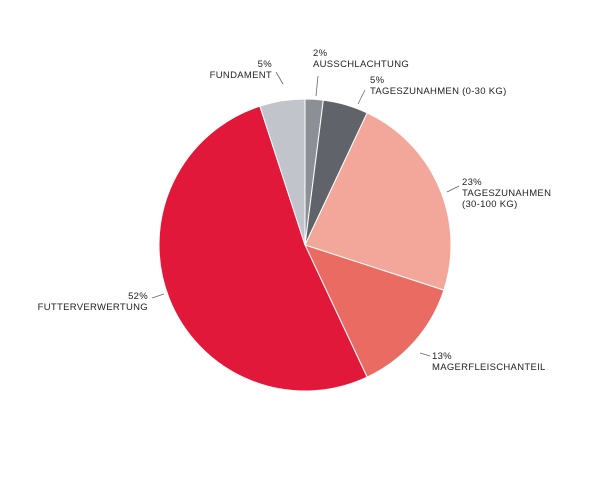 The image size is (610, 487). I want to click on slice-label: 23% TAGESZUNAHMEN (30-100 KG), so click(506, 193).